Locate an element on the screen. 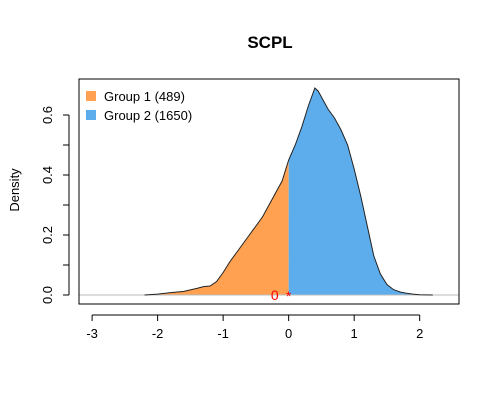  legend: Group 1 (489) Group 2 (1650) is located at coordinates (139, 106).